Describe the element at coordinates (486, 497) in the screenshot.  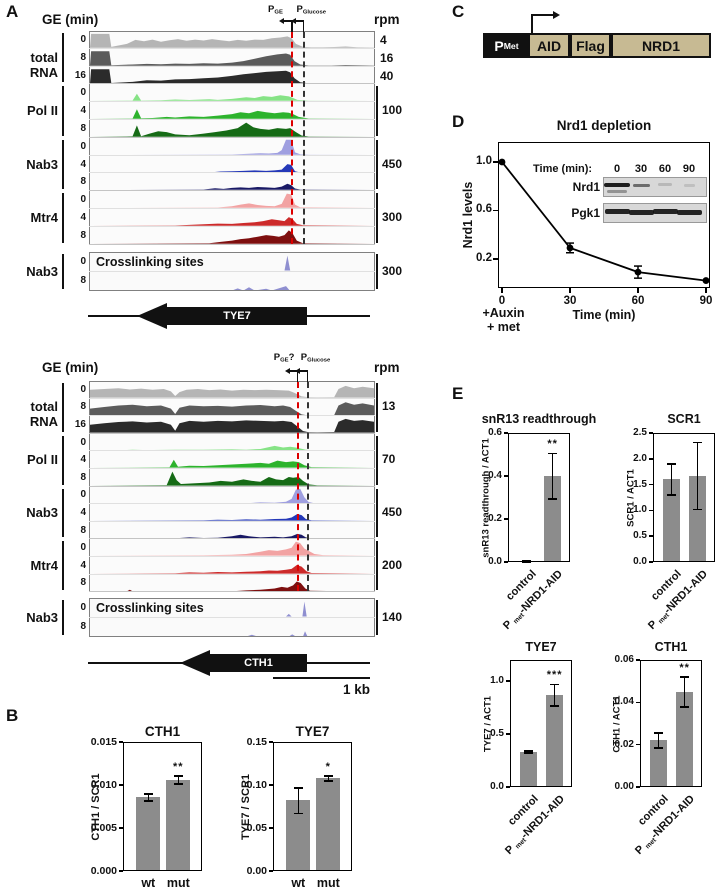
I see `y-axis-label-E-snR13: snR13 readthrough / ACT1` at that location.